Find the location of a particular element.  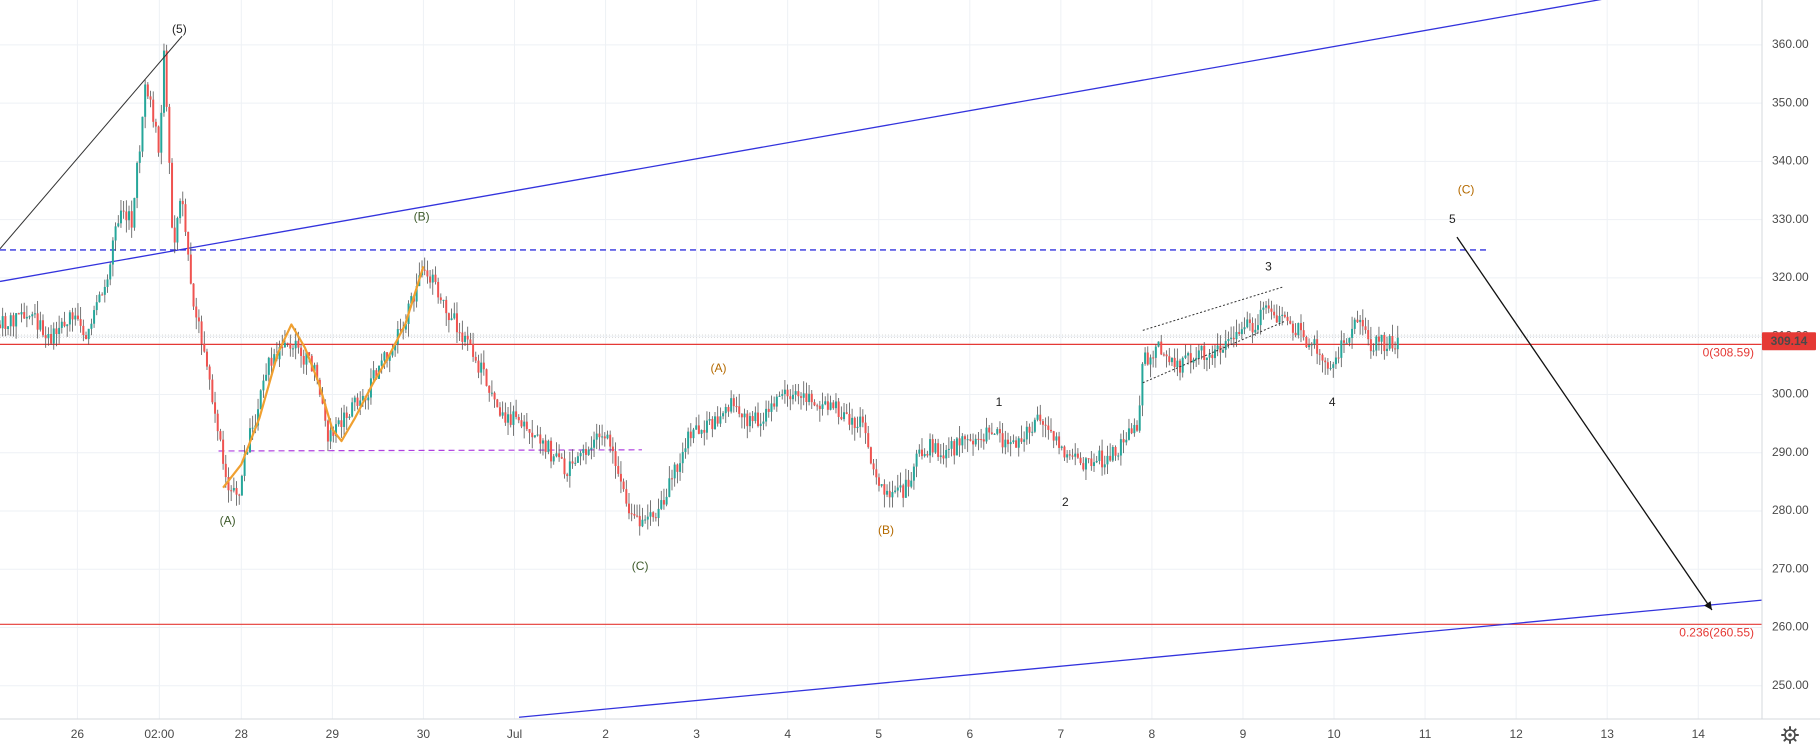

wave-5-trendline is located at coordinates (91, 142).